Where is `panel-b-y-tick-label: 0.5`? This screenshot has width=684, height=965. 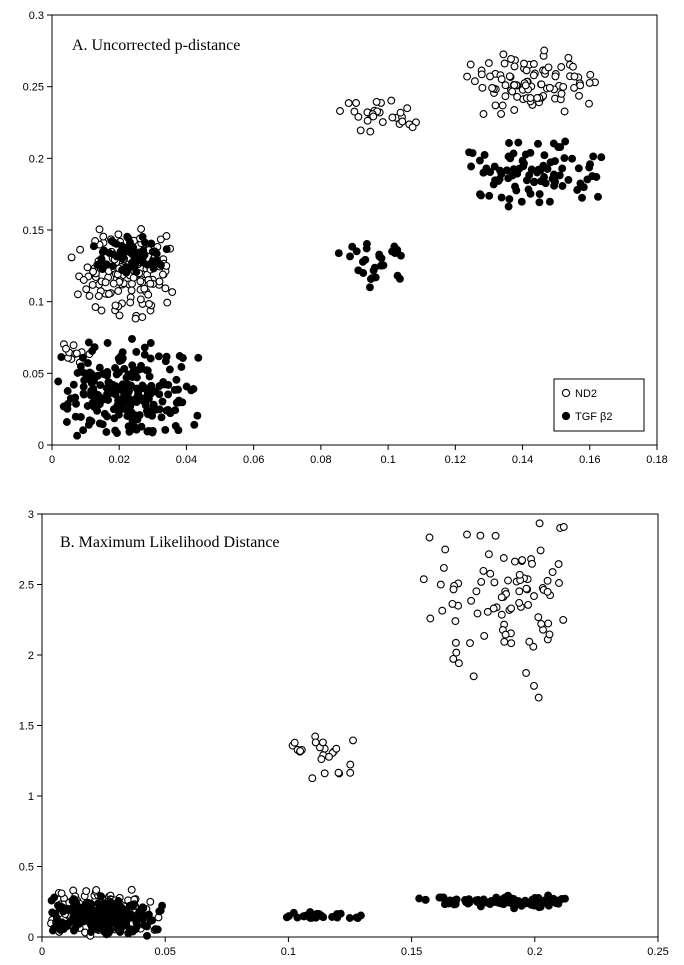
panel-b-y-tick-label: 0.5 is located at coordinates (26, 868).